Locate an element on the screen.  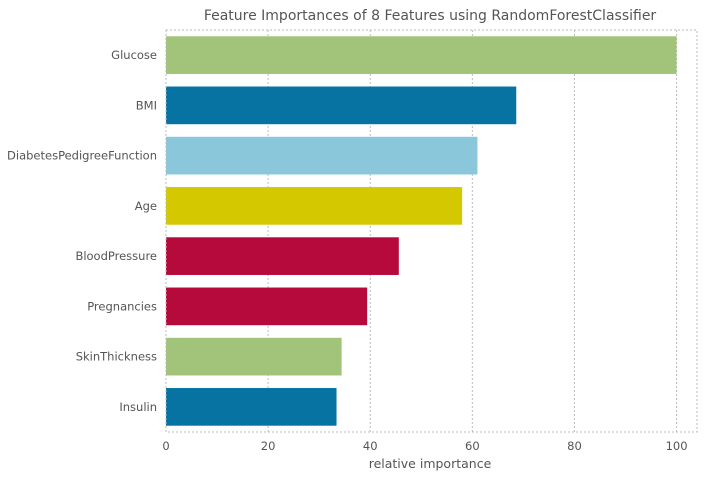
category-label-glucose: Glucose is located at coordinates (134, 55).